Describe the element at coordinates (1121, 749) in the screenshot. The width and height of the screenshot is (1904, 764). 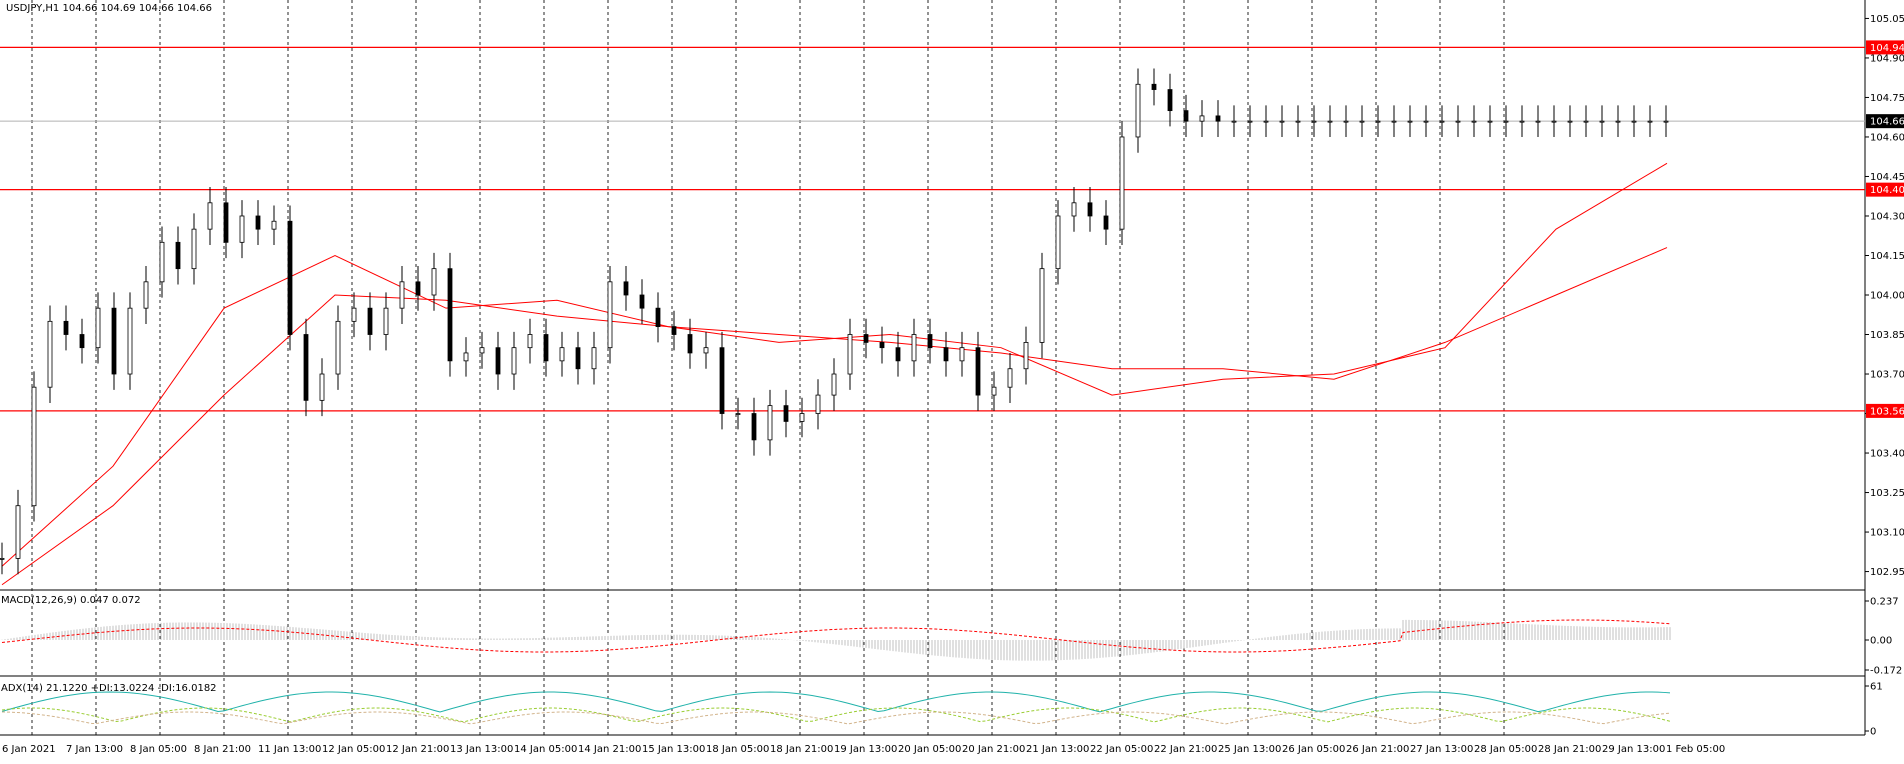
I see `time-label: 22 Jan 05:00` at that location.